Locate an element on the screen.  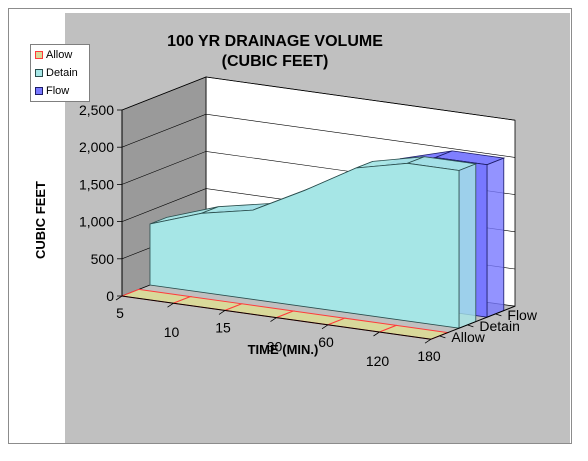
legend-item-detain: Detain is located at coordinates (56, 73).